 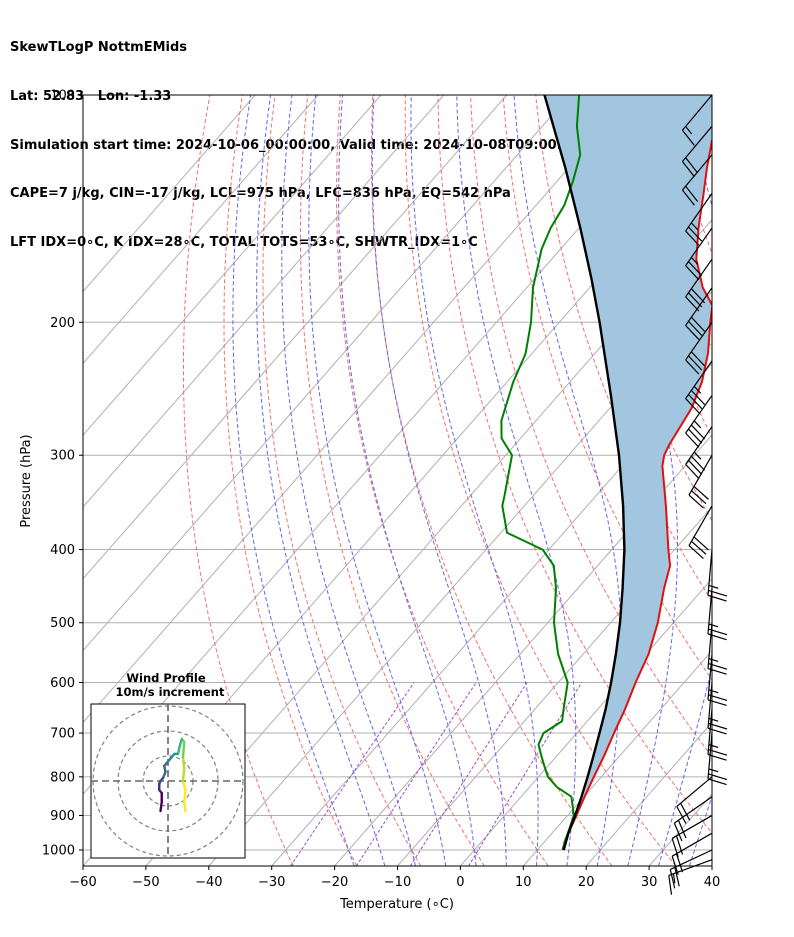 What do you see at coordinates (62, 683) in the screenshot?
I see `y-tick-label: 600` at bounding box center [62, 683].